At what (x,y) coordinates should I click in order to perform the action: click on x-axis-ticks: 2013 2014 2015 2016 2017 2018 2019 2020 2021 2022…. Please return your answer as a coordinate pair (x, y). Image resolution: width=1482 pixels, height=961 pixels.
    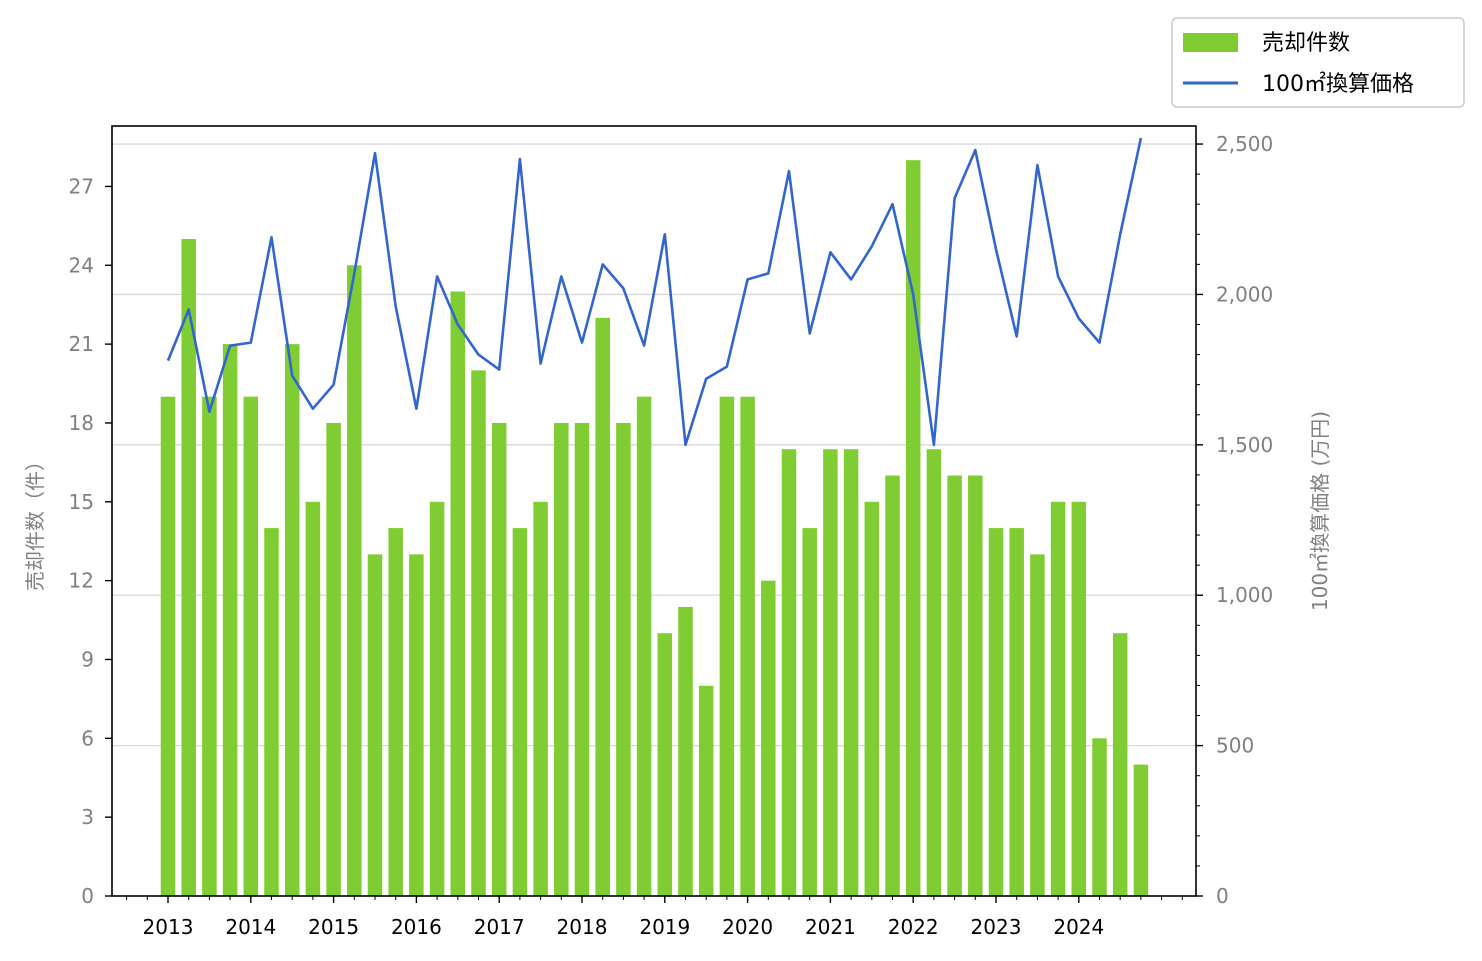
    Looking at the image, I should click on (654, 917).